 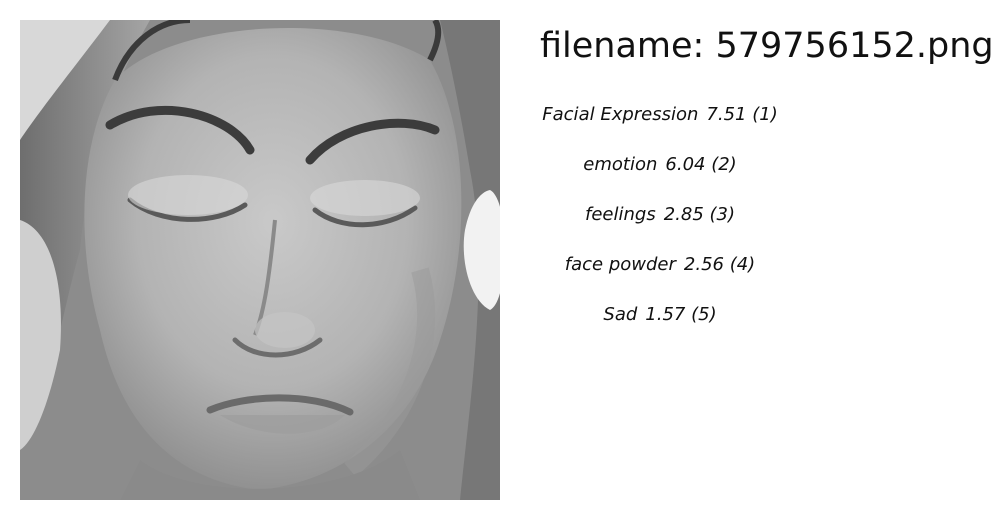 I want to click on prediction-label: Sad, so click(x=620, y=314).